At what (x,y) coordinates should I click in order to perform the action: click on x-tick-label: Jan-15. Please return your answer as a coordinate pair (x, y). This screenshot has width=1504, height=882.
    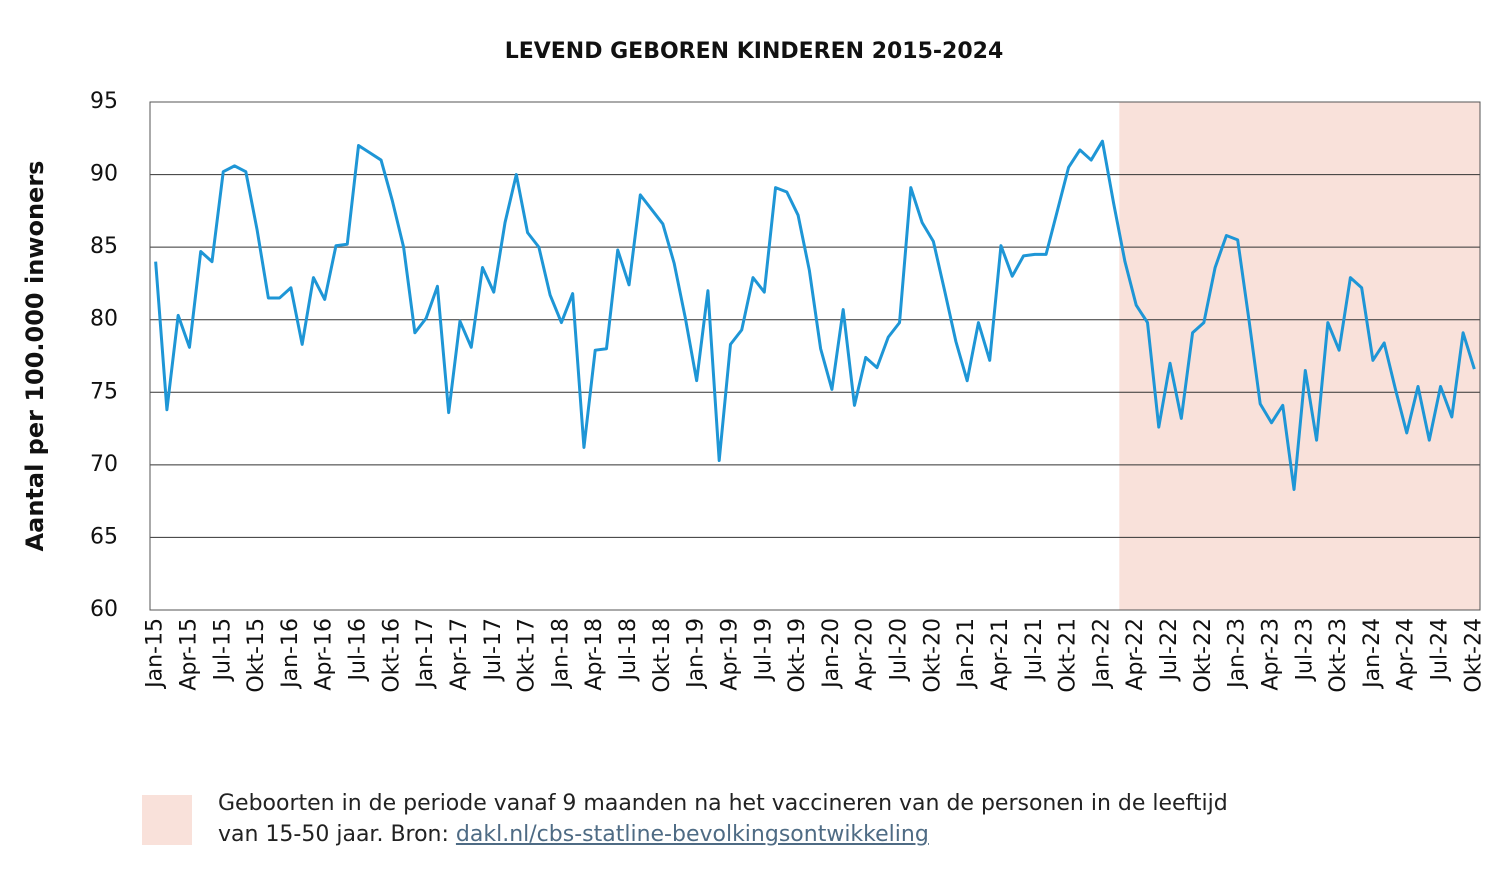
    Looking at the image, I should click on (155, 654).